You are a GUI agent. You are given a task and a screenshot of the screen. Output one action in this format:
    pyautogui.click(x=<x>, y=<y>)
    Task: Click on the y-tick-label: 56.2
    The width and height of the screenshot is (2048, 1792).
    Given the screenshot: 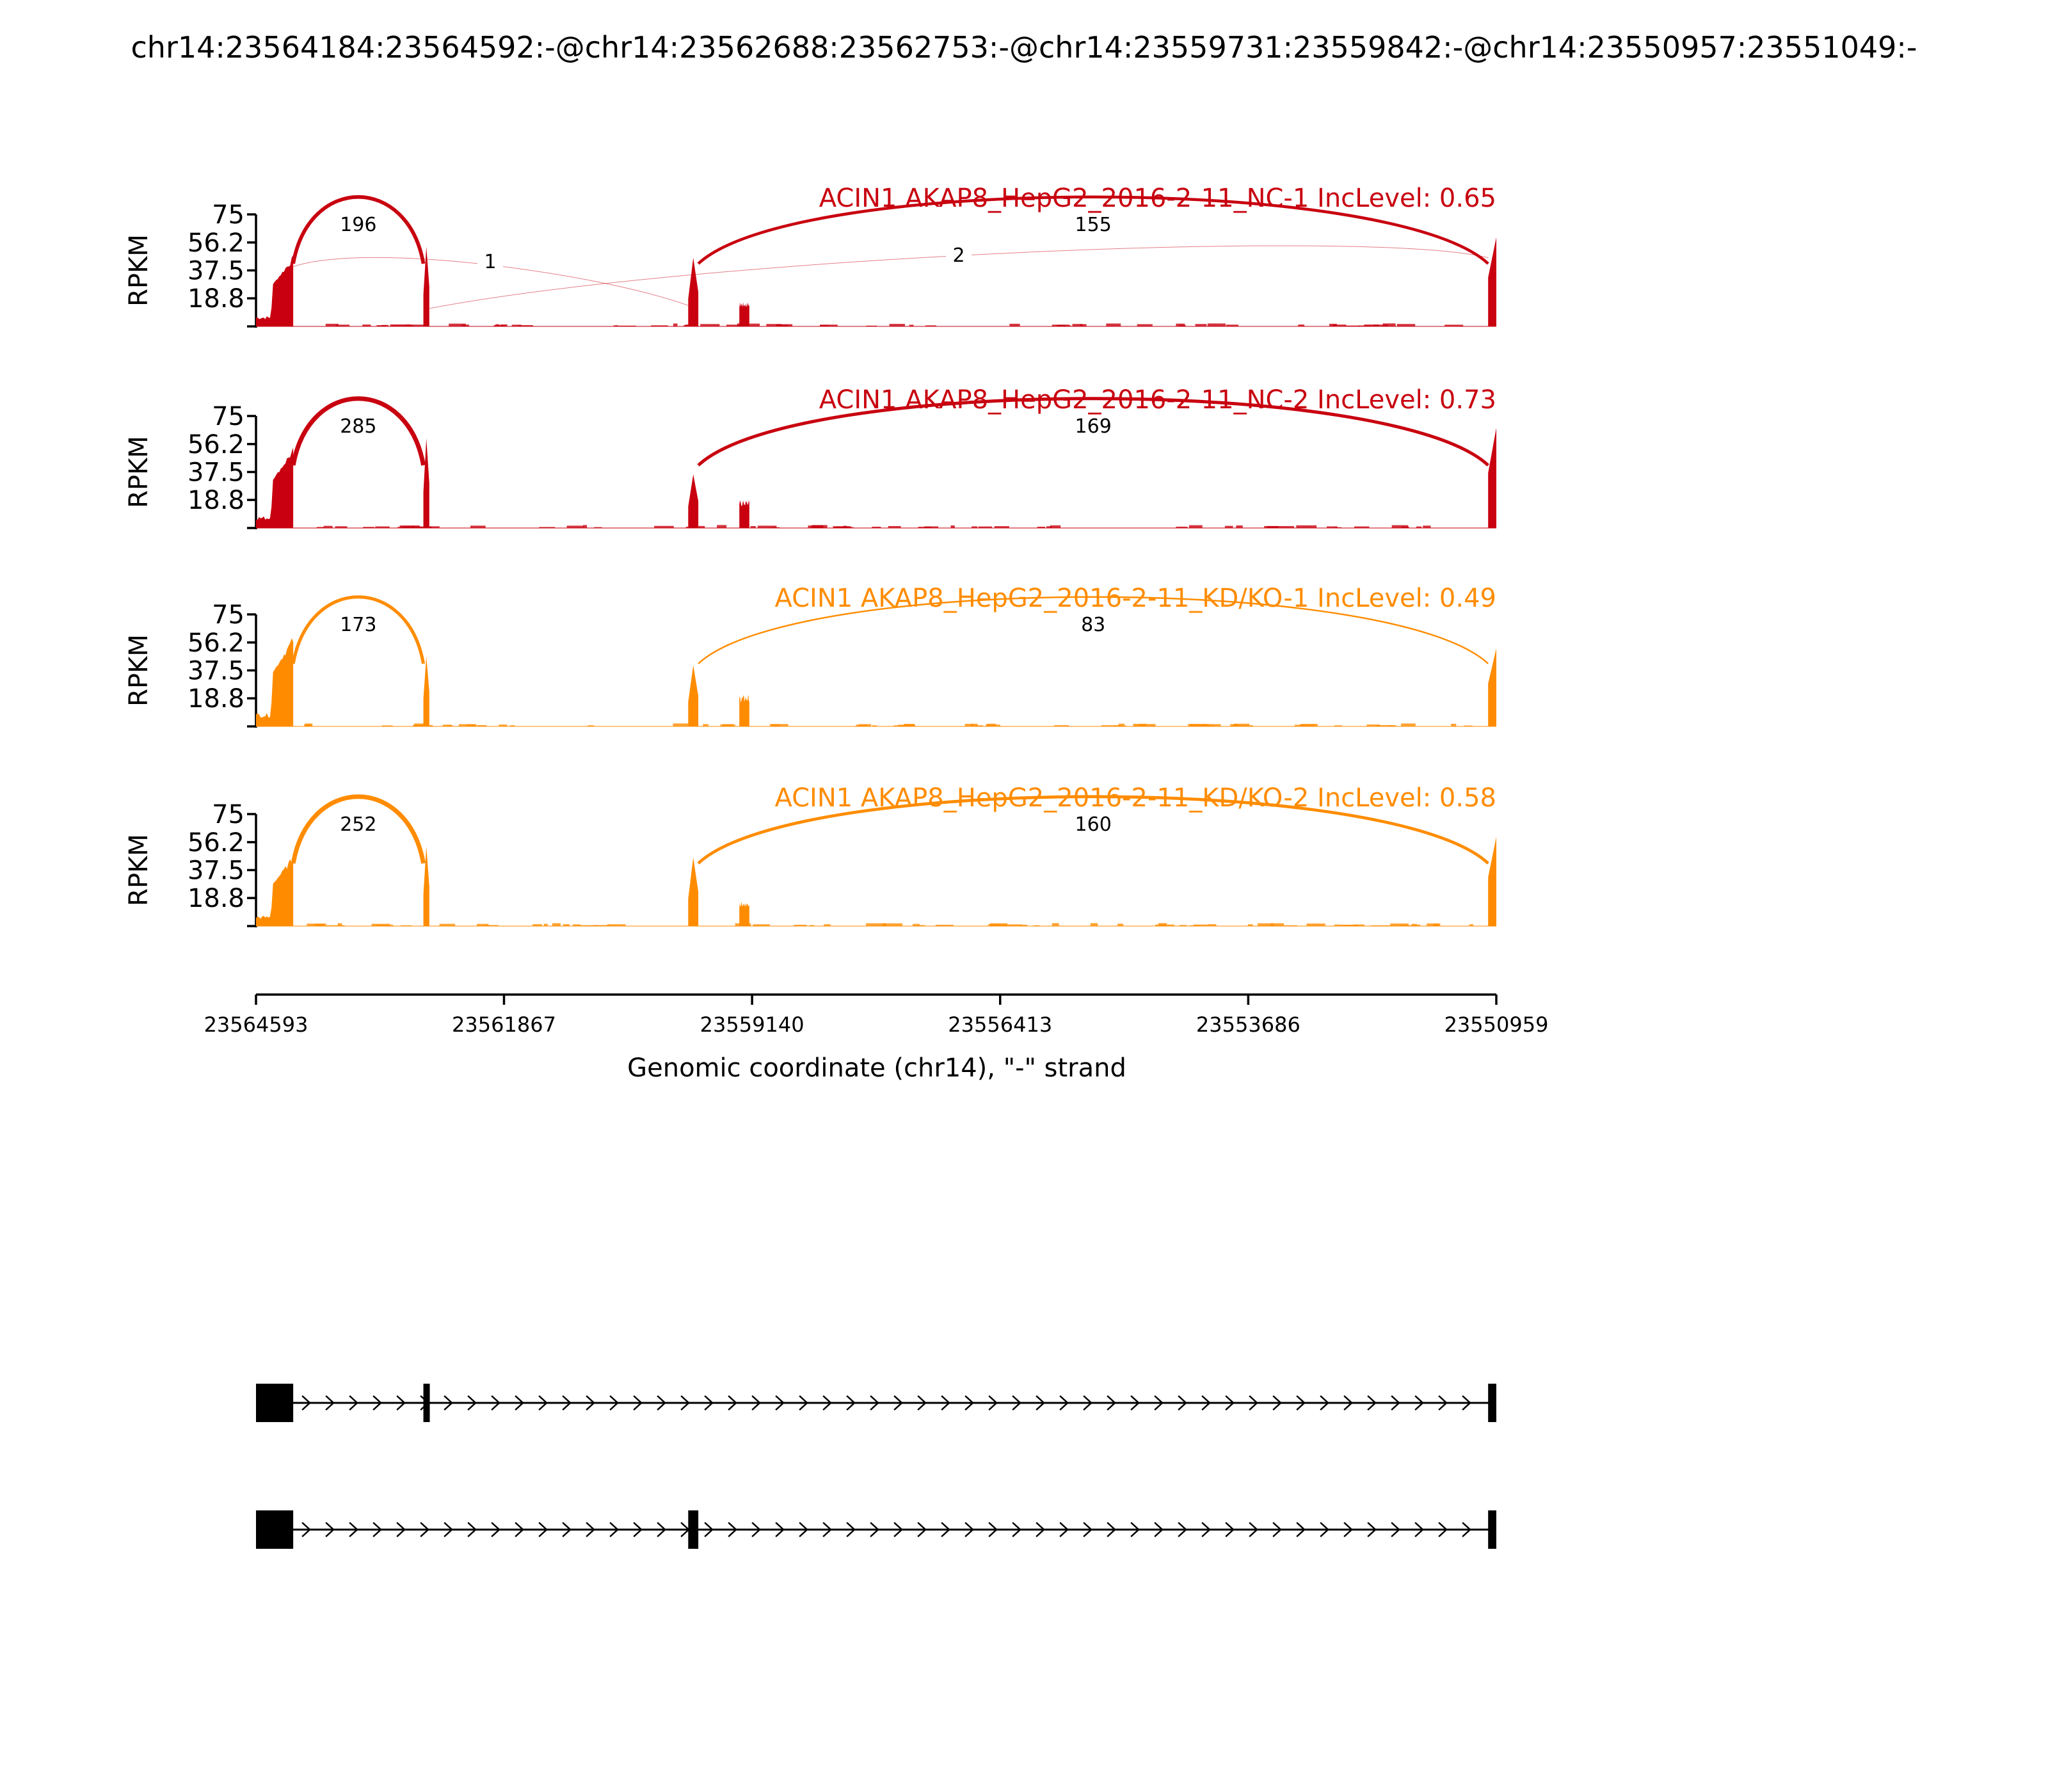 What is the action you would take?
    pyautogui.click(x=216, y=643)
    